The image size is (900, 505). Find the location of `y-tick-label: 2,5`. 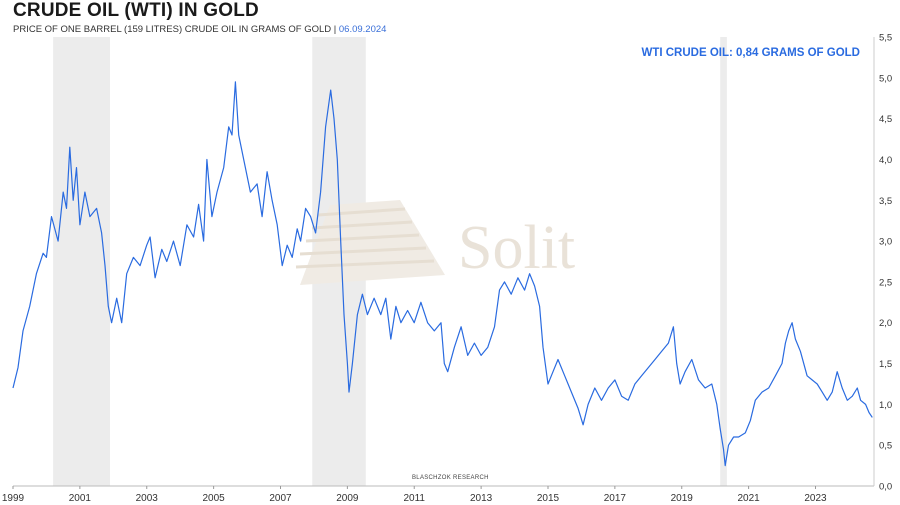

y-tick-label: 2,5 is located at coordinates (885, 282).